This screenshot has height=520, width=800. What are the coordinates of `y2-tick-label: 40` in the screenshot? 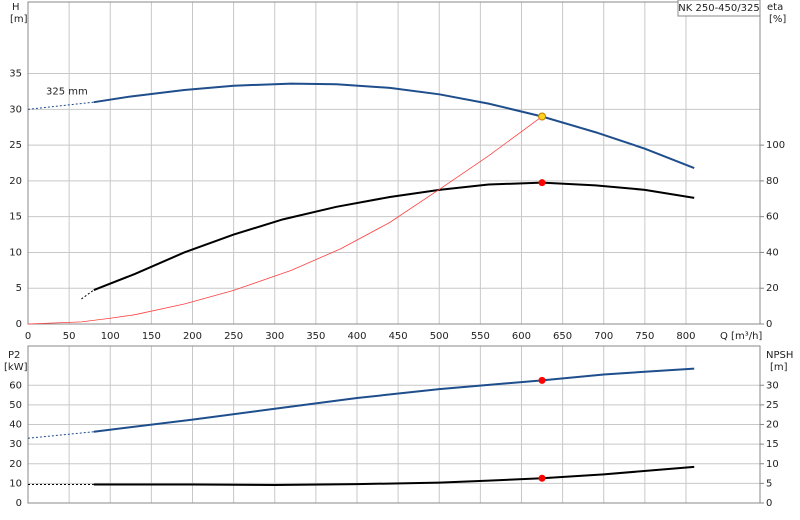 It's located at (772, 252).